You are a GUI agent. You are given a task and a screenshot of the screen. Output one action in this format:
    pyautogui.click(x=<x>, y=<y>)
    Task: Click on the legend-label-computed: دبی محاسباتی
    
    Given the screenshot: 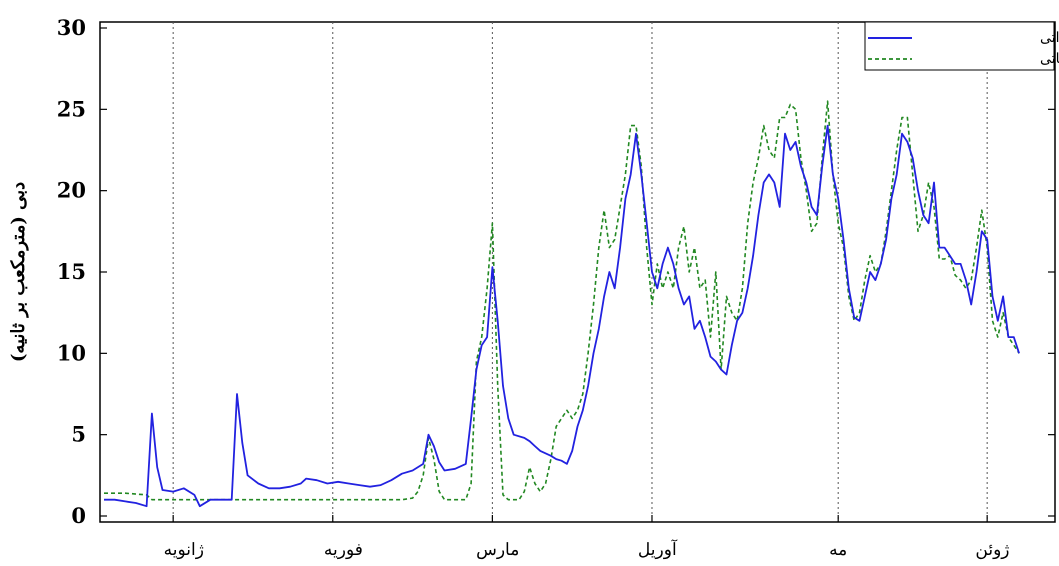 What is the action you would take?
    pyautogui.click(x=1049, y=59)
    